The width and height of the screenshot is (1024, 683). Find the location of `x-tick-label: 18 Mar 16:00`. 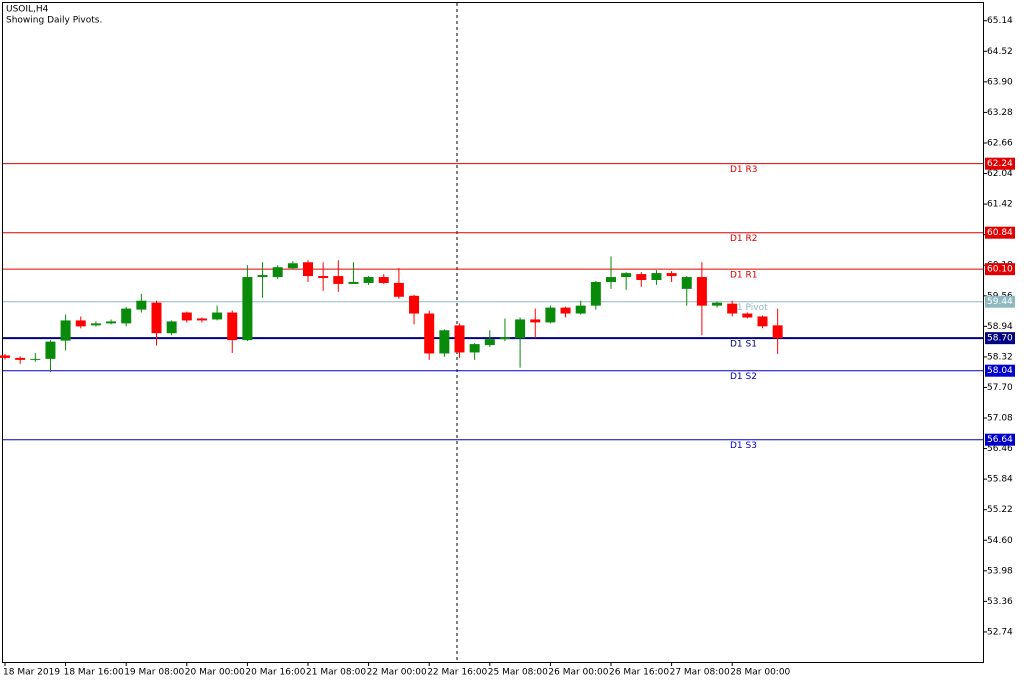

x-tick-label: 18 Mar 16:00 is located at coordinates (94, 673).